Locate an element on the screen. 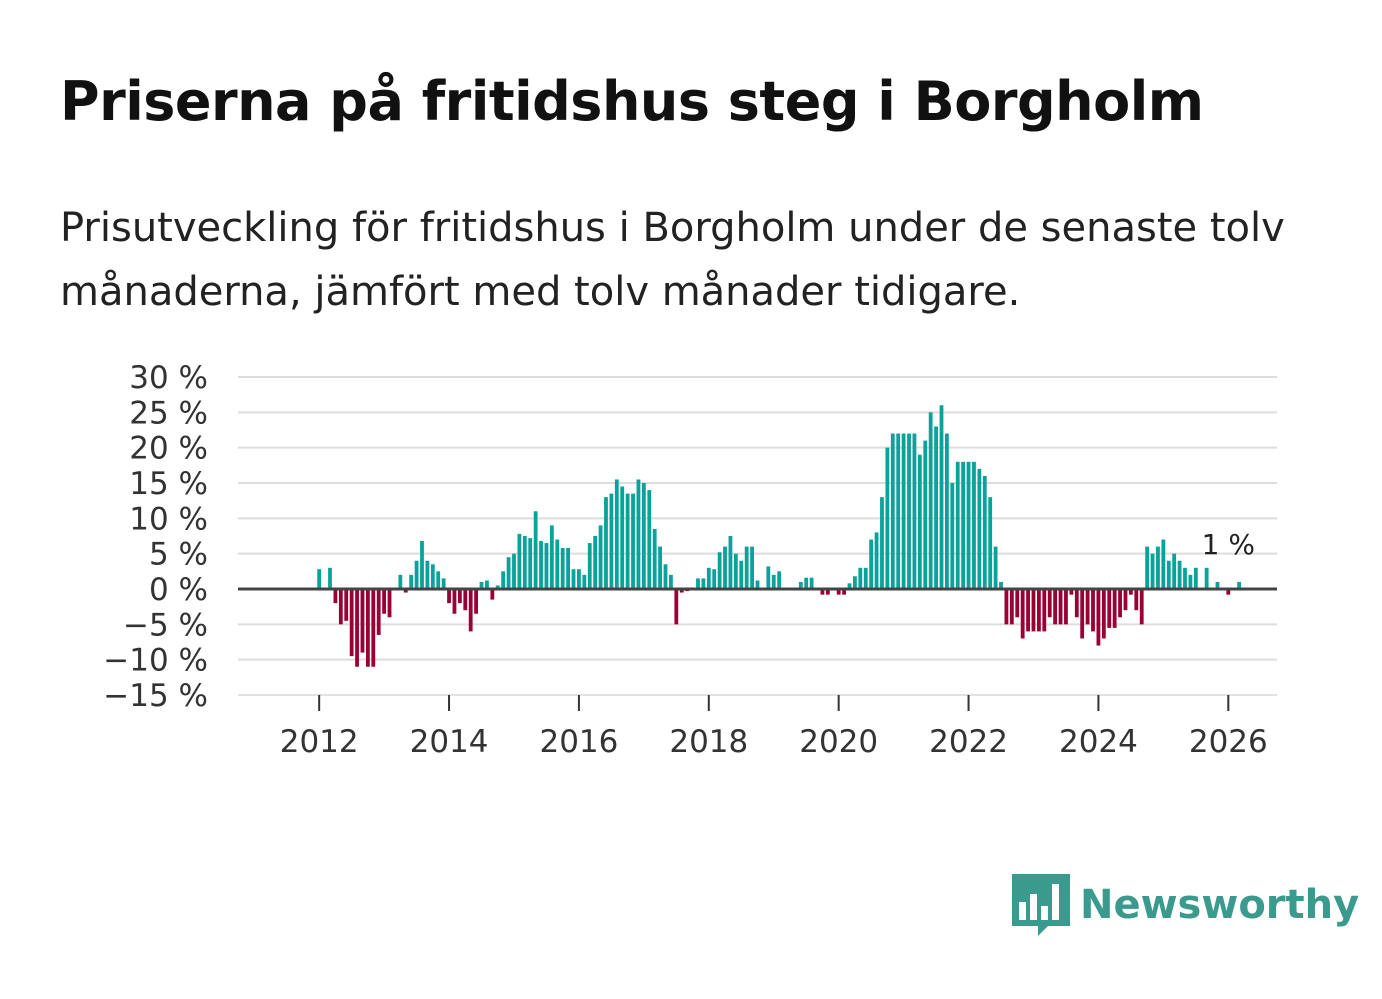  last-value-annotation: 1 % is located at coordinates (1228, 544).